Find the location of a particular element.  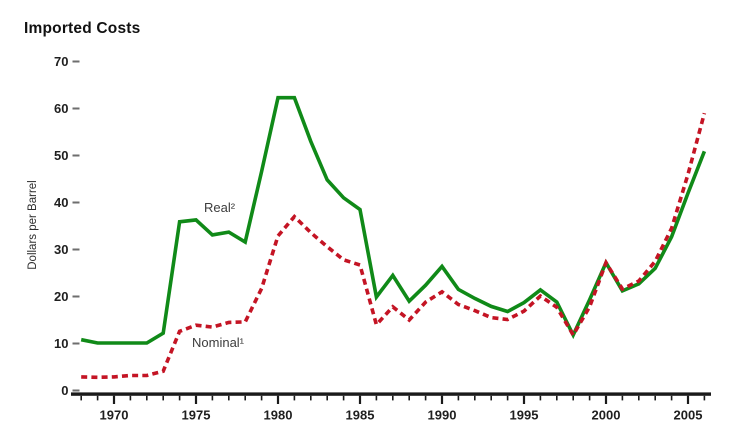

y-tick-label: 30 is located at coordinates (61, 249).